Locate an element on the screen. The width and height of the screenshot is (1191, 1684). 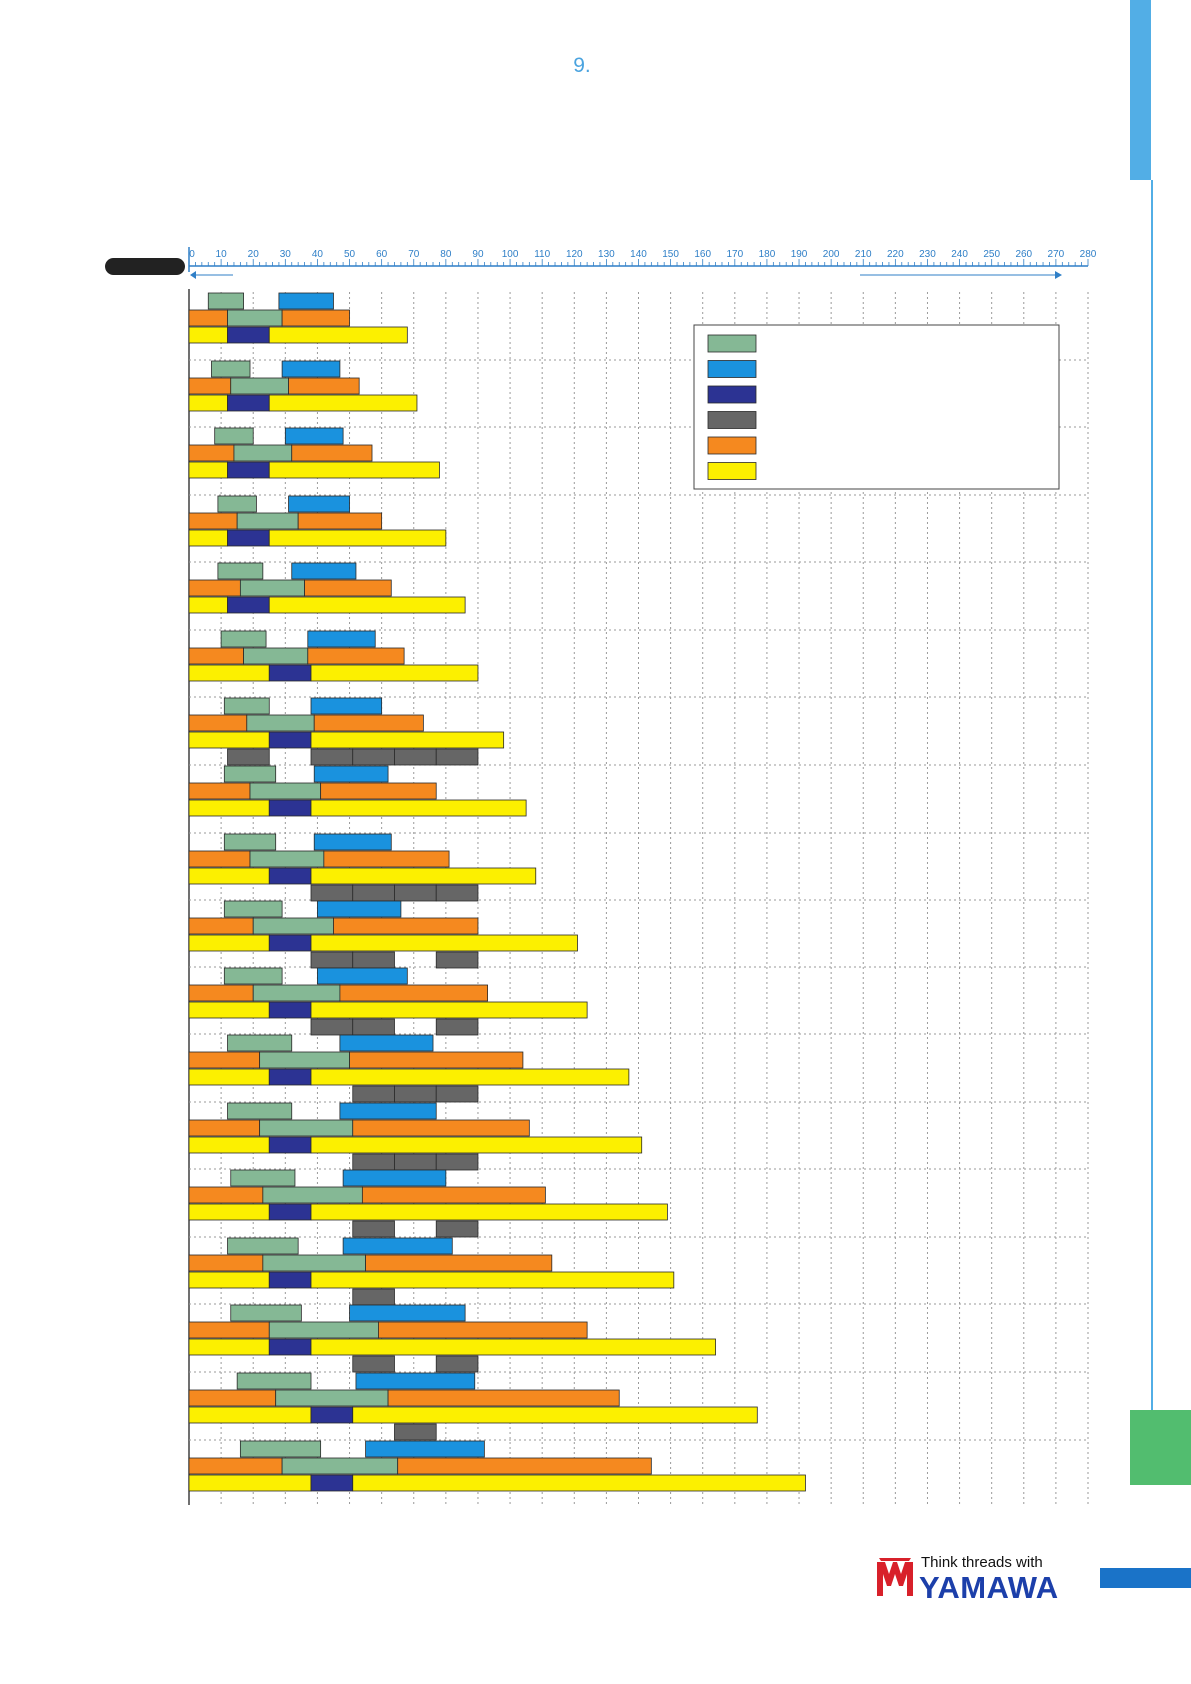
yamawa-logo-icon is located at coordinates (895, 1577).